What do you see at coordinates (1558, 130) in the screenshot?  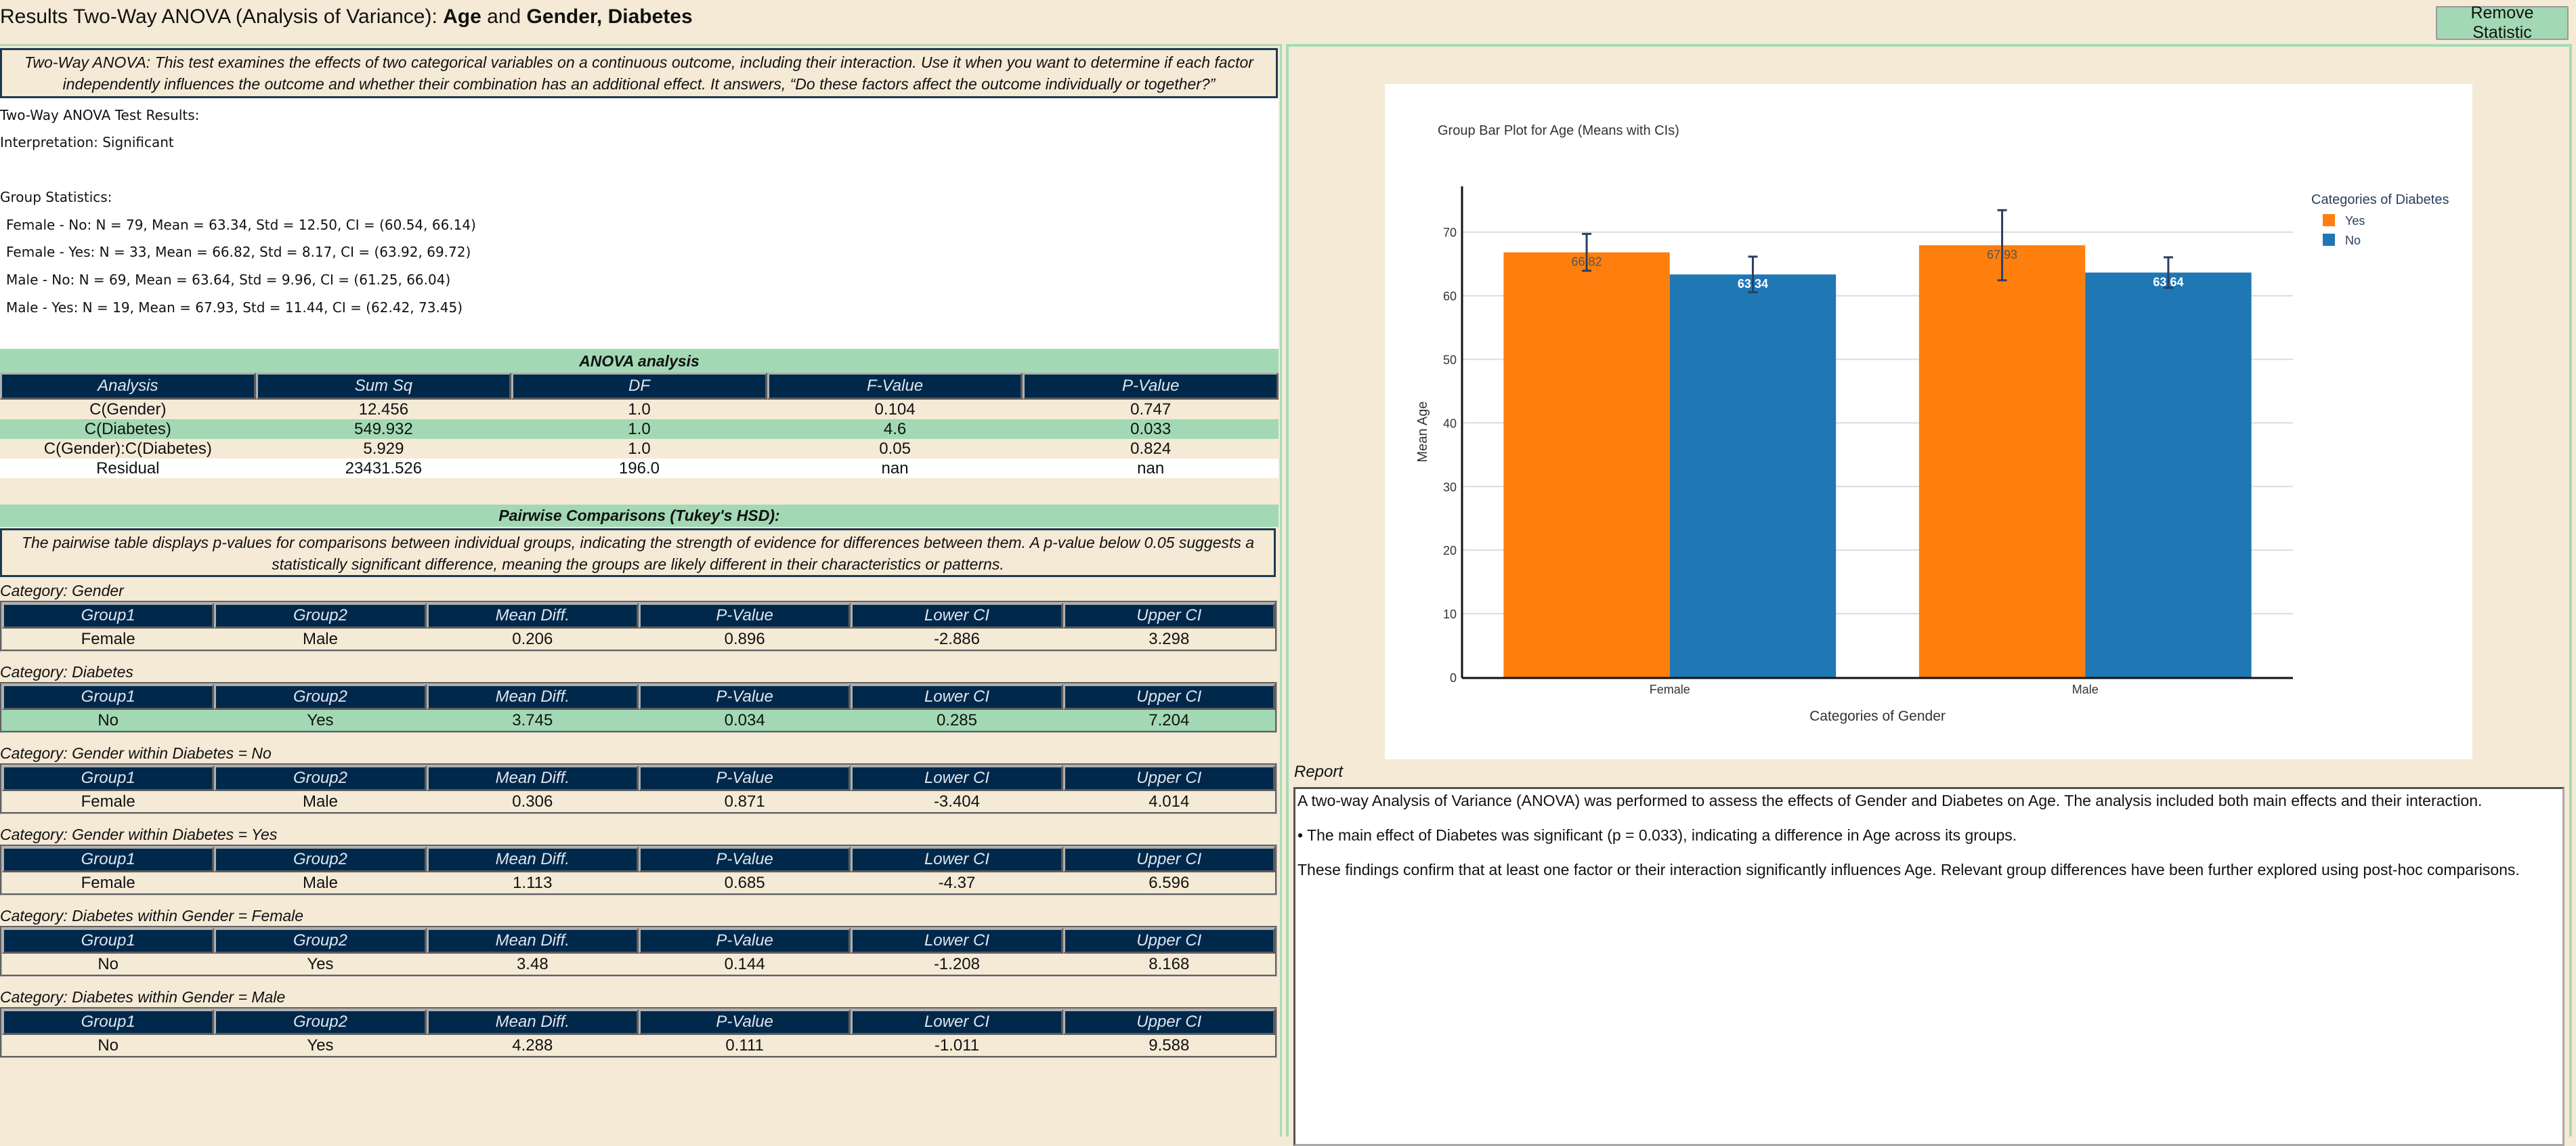 I see `chart-title: Group Bar Plot for Age (Means with CIs)` at bounding box center [1558, 130].